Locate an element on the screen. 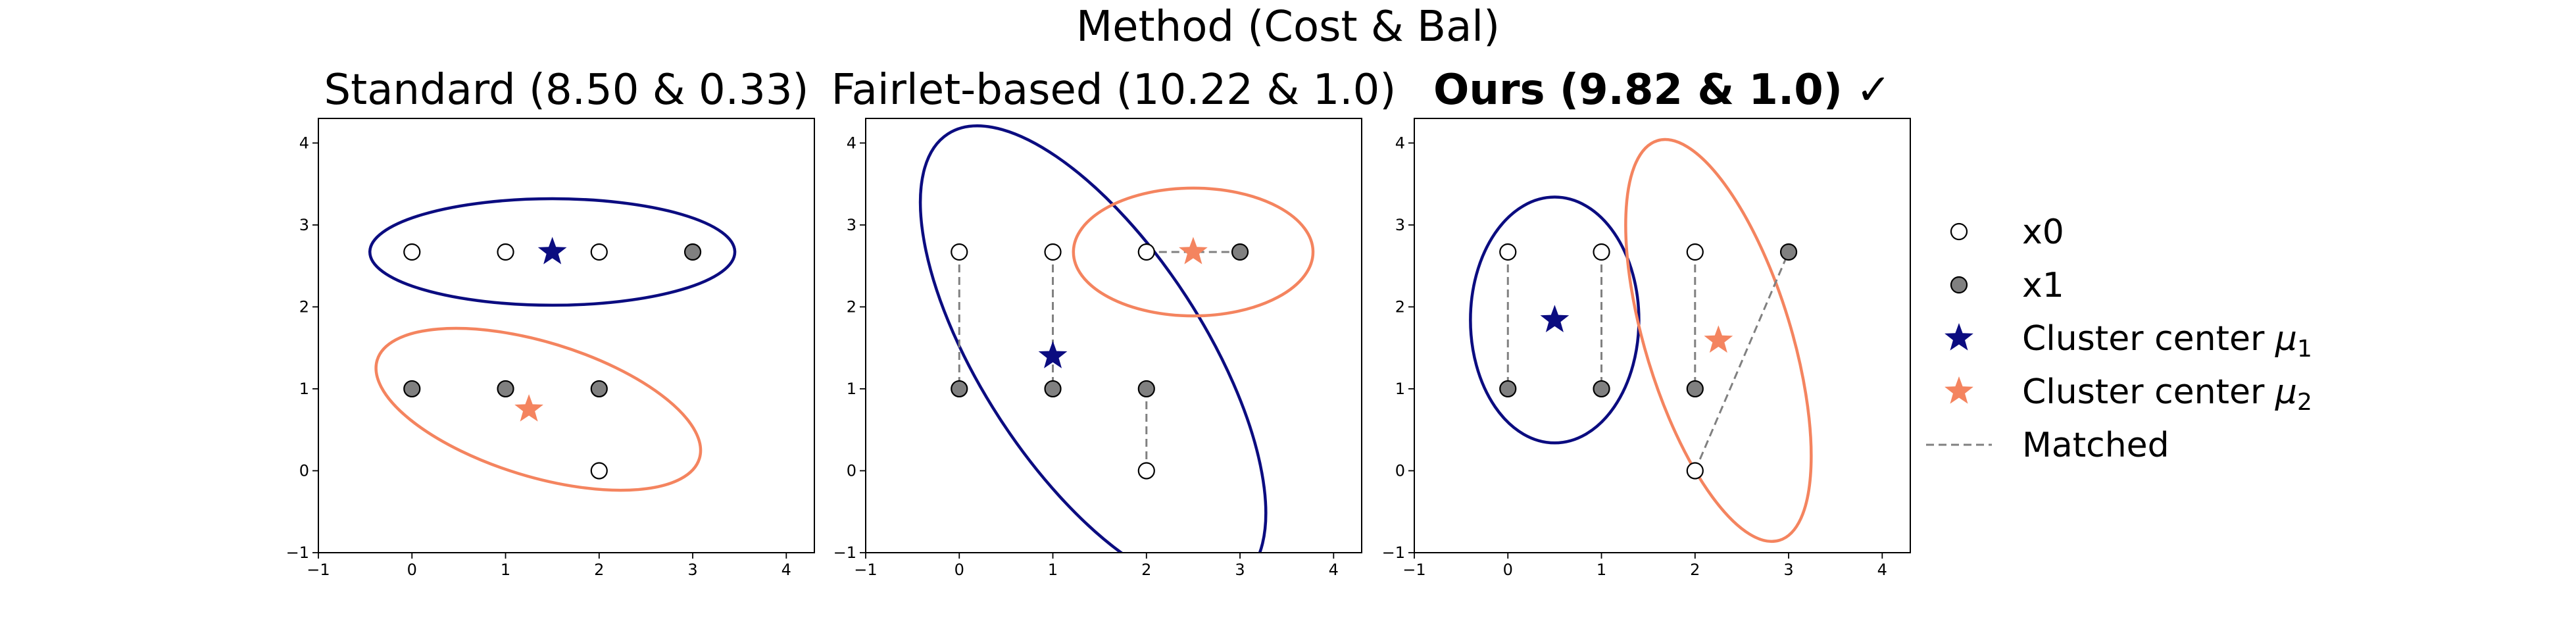 The height and width of the screenshot is (629, 2576). legend-label-matched: Matched is located at coordinates (2095, 446).